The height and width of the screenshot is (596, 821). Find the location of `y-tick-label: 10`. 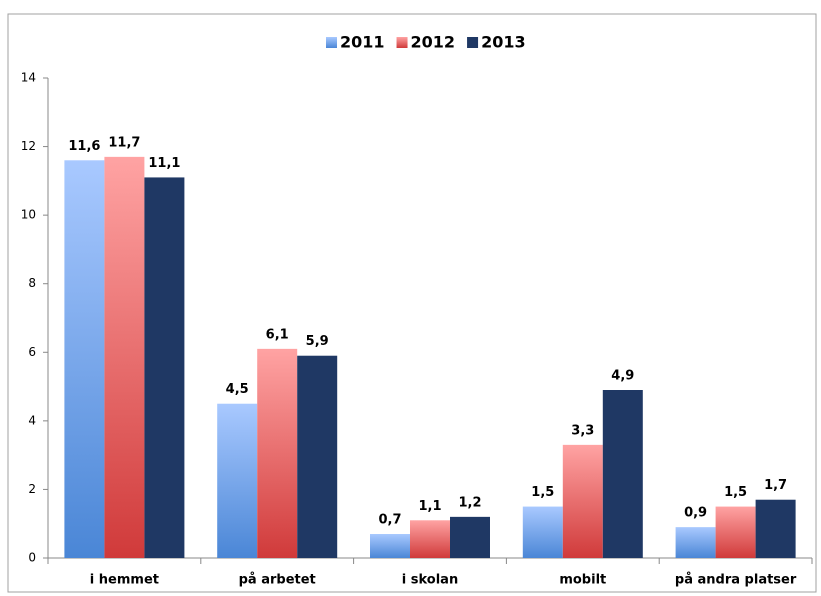

y-tick-label: 10 is located at coordinates (28, 215).